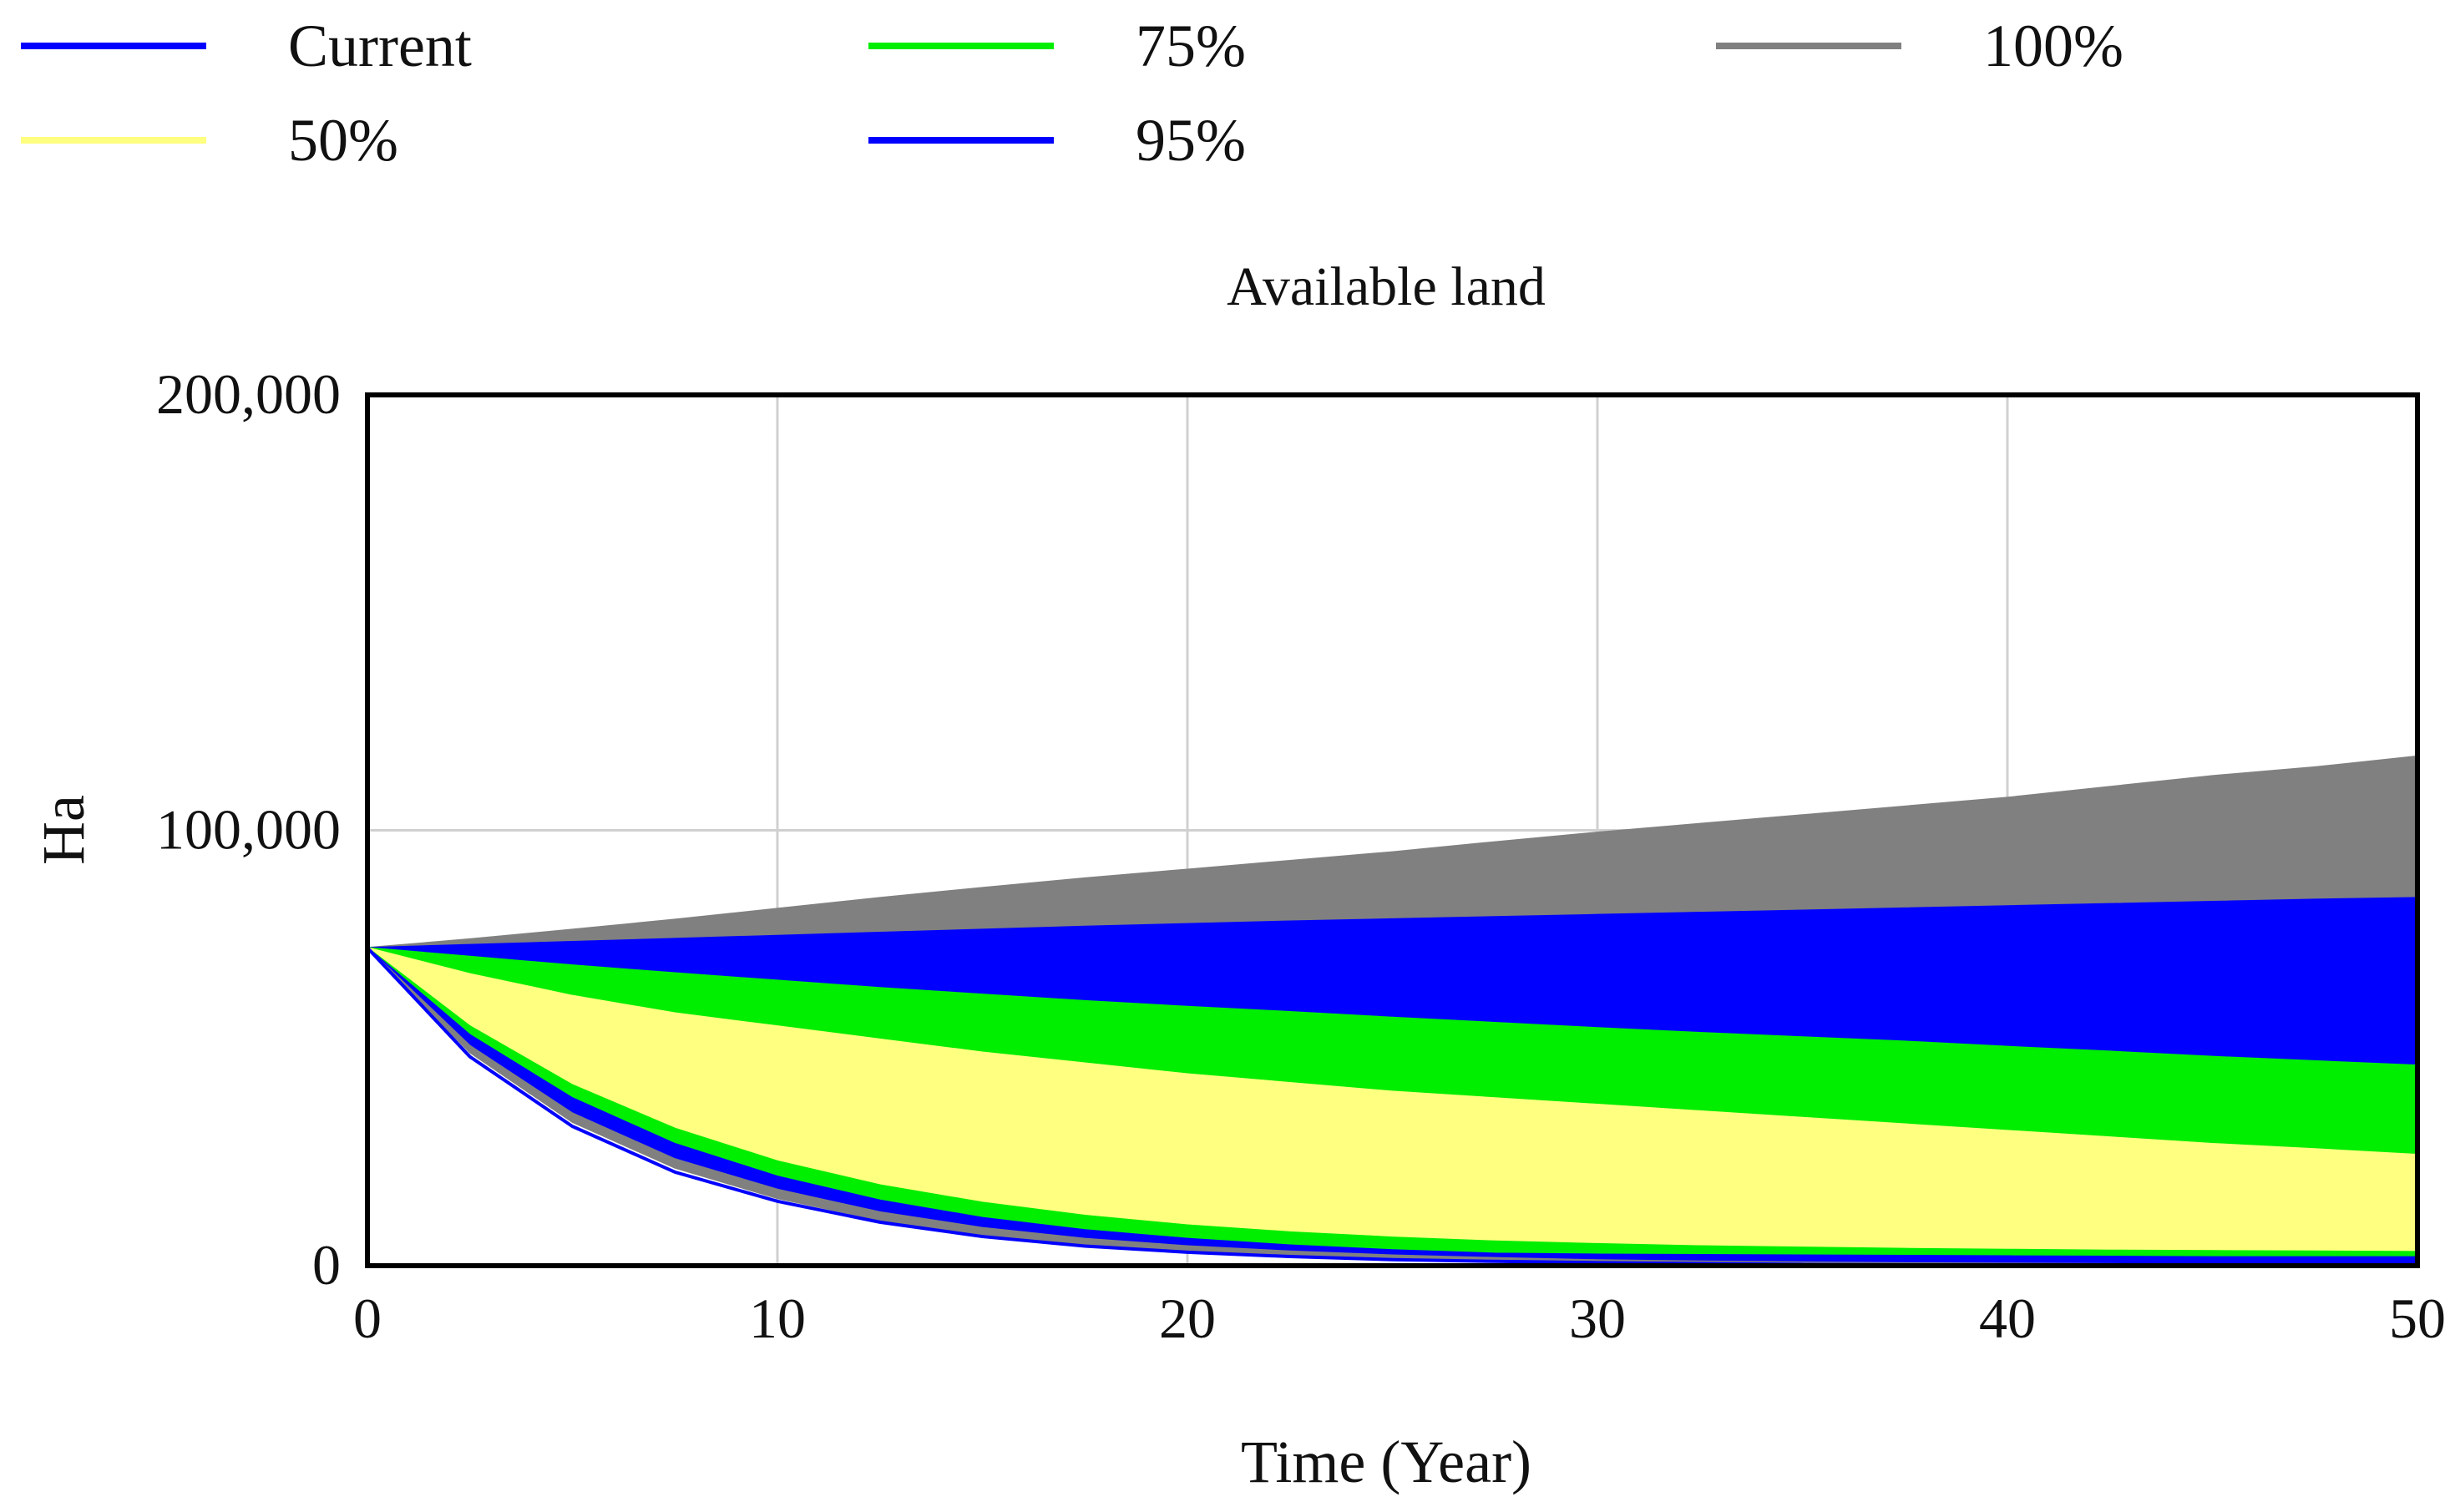  What do you see at coordinates (2008, 1318) in the screenshot?
I see `x-tick-label-40: 40` at bounding box center [2008, 1318].